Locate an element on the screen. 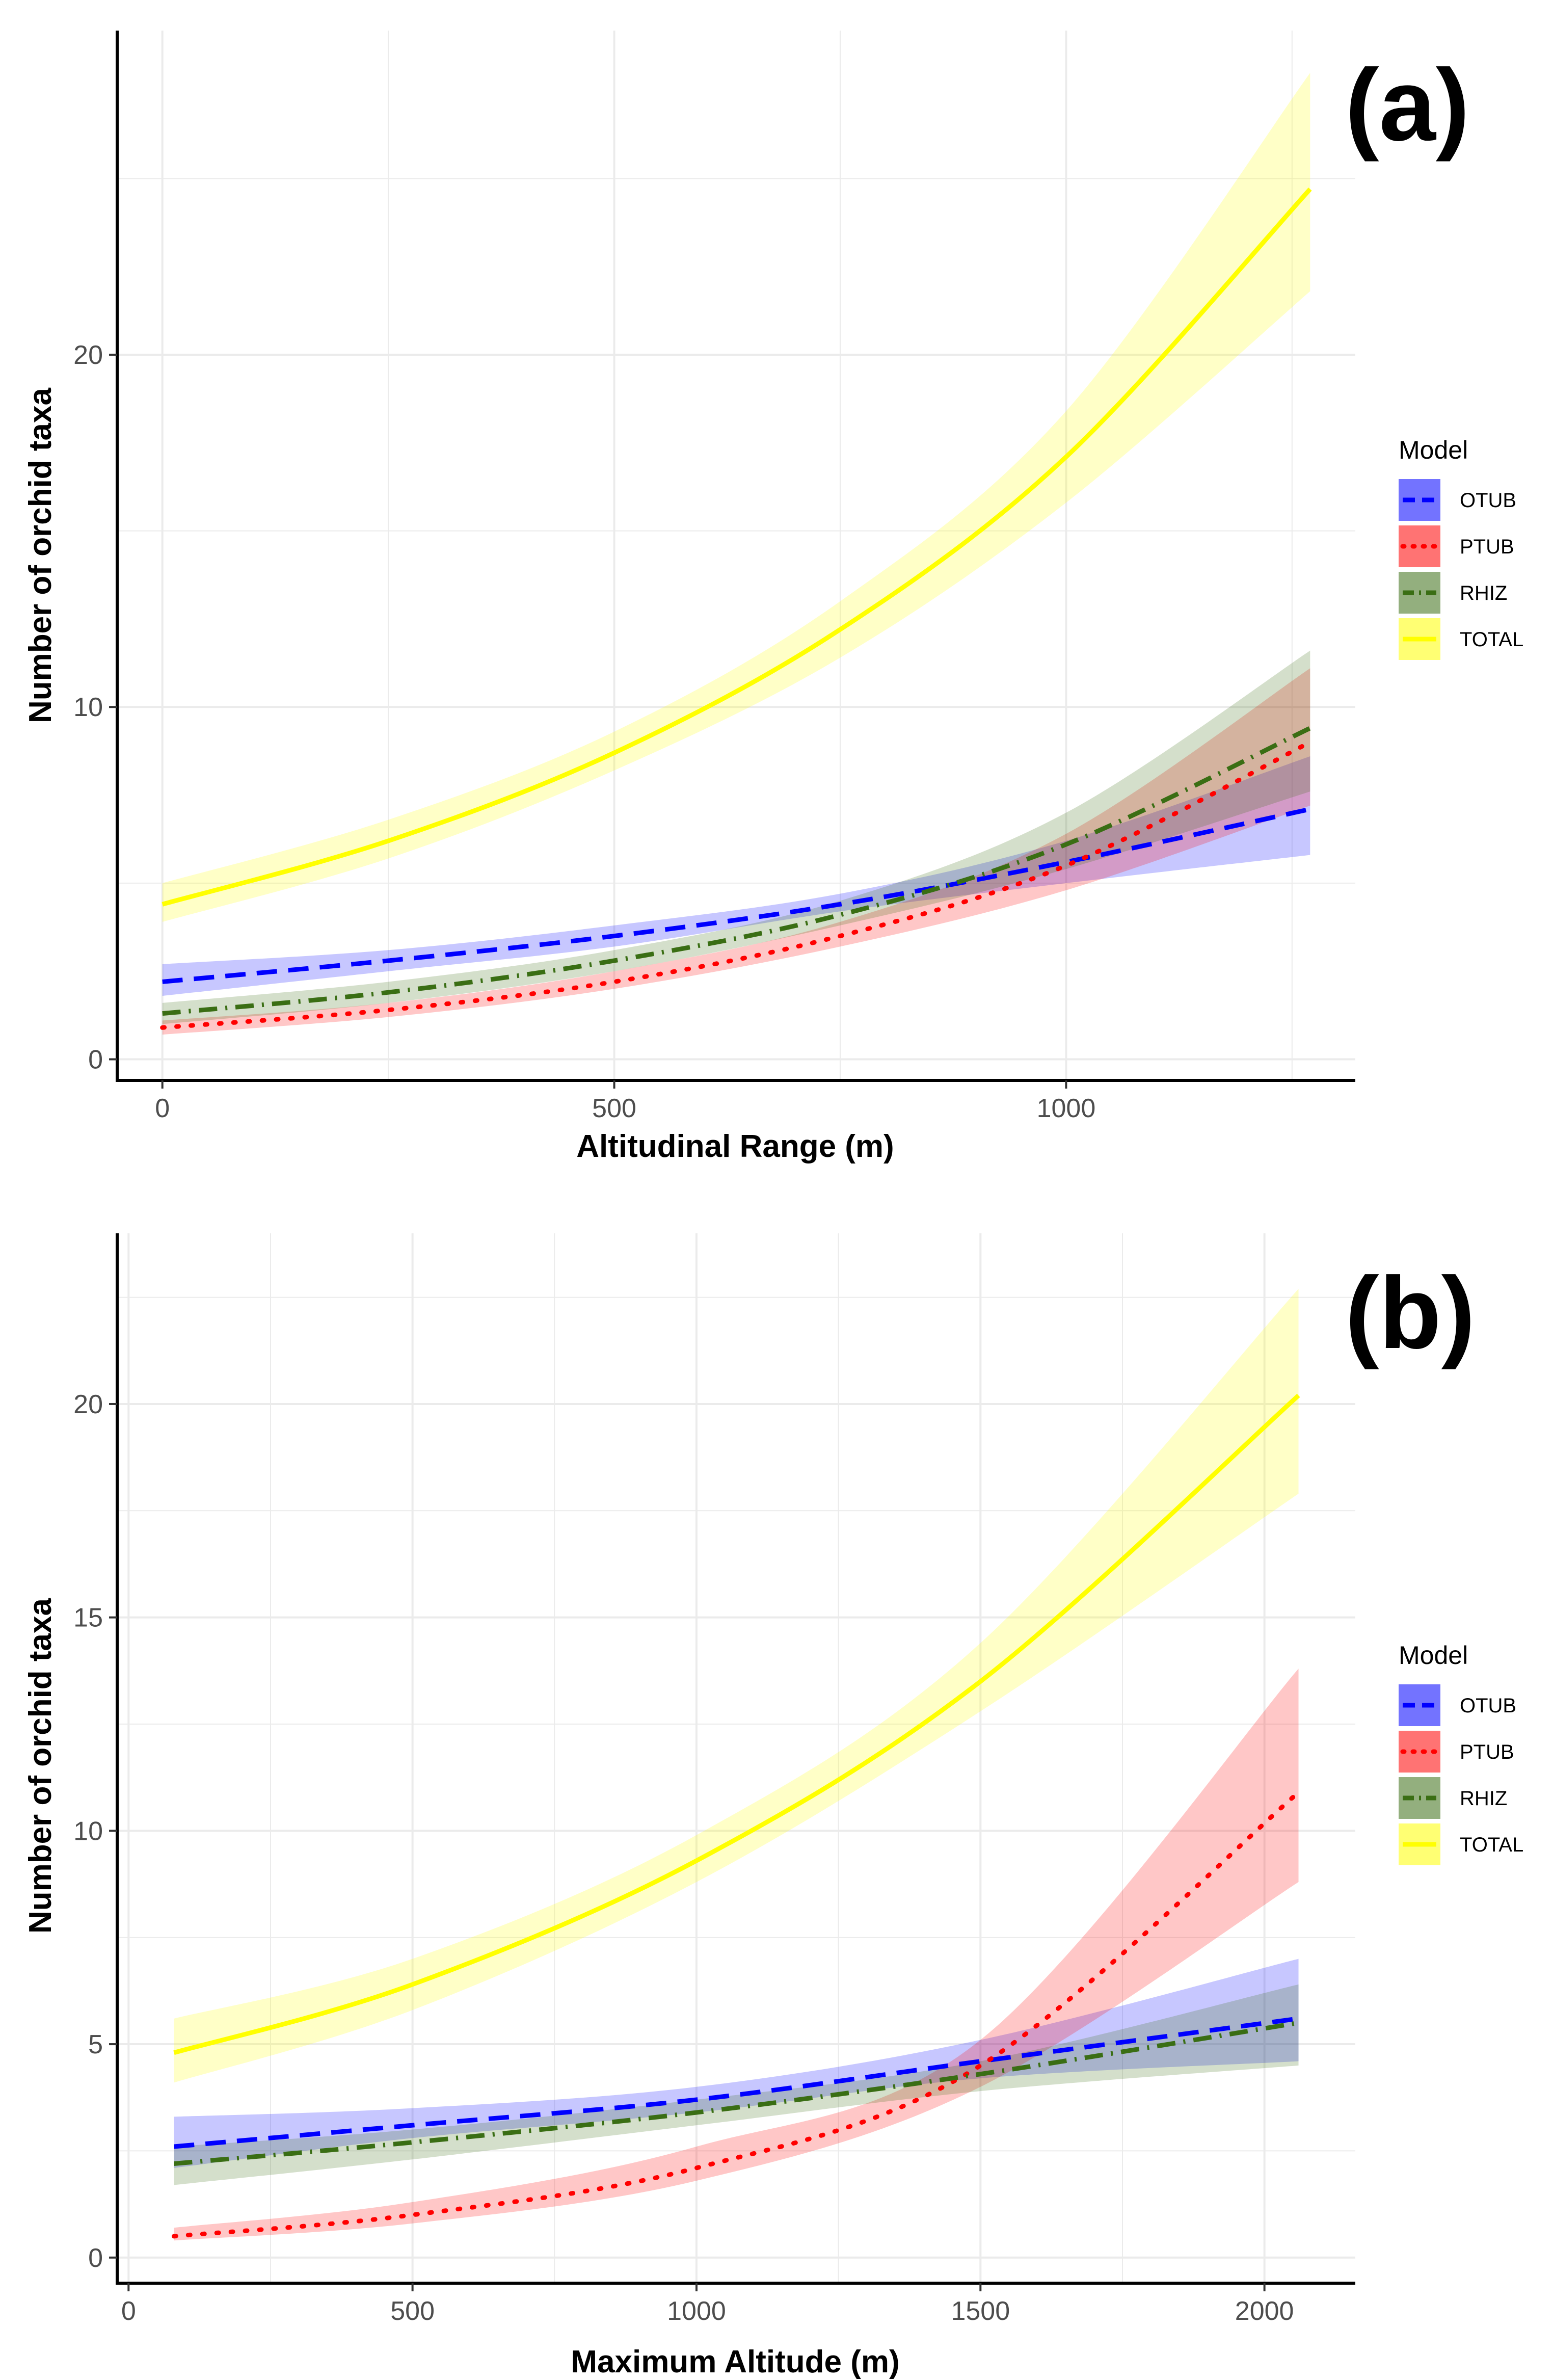  ptub-confidence-band is located at coordinates (736, 851).